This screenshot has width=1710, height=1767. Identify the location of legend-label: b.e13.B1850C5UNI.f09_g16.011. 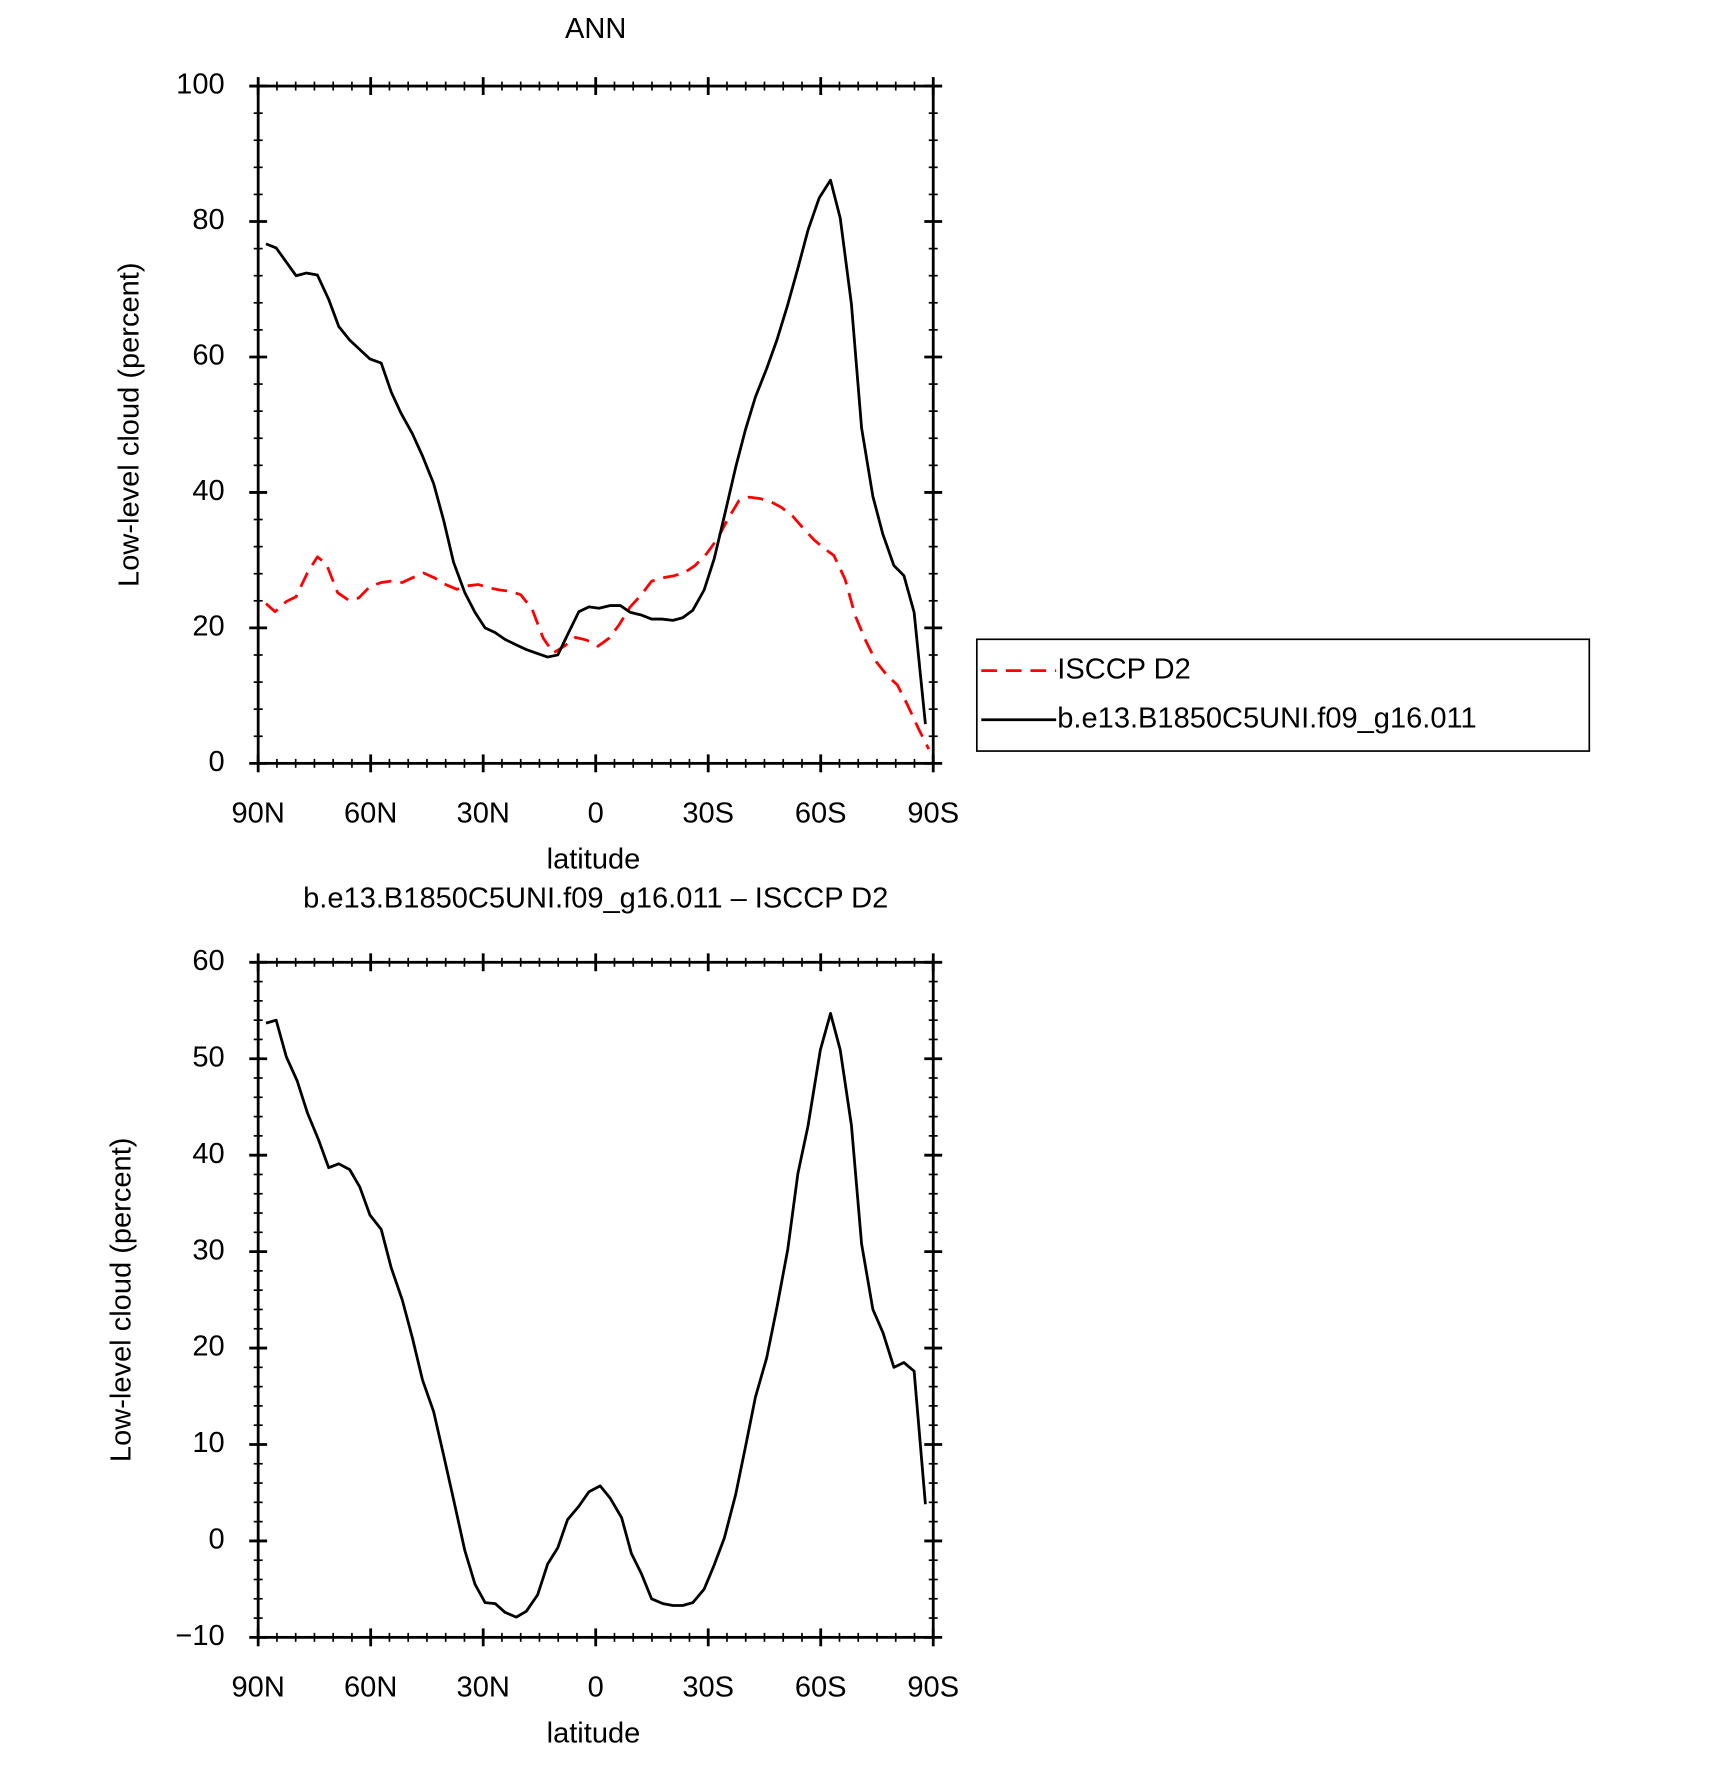
(1266, 718).